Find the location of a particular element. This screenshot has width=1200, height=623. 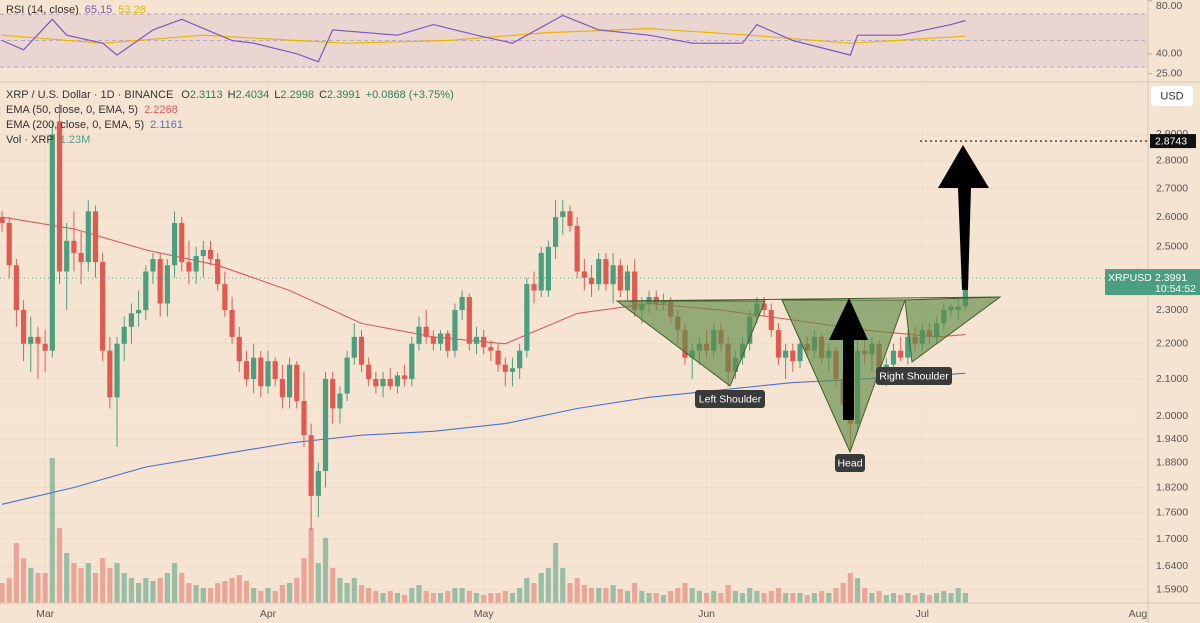

rsi-tick-label: 80.00 is located at coordinates (1169, 6).